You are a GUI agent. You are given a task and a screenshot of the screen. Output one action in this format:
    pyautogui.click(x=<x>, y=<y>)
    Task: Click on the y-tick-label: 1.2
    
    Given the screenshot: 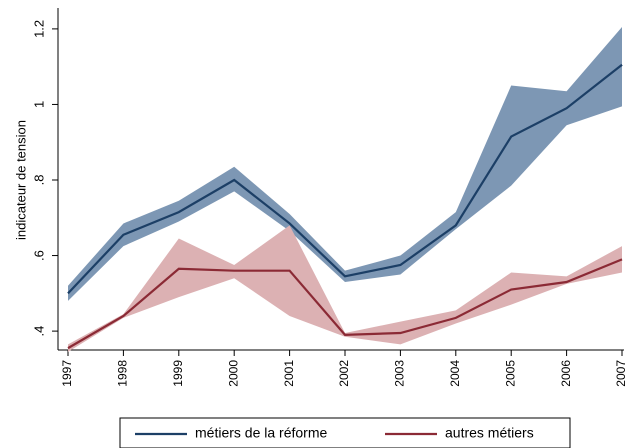 What is the action you would take?
    pyautogui.click(x=38, y=29)
    